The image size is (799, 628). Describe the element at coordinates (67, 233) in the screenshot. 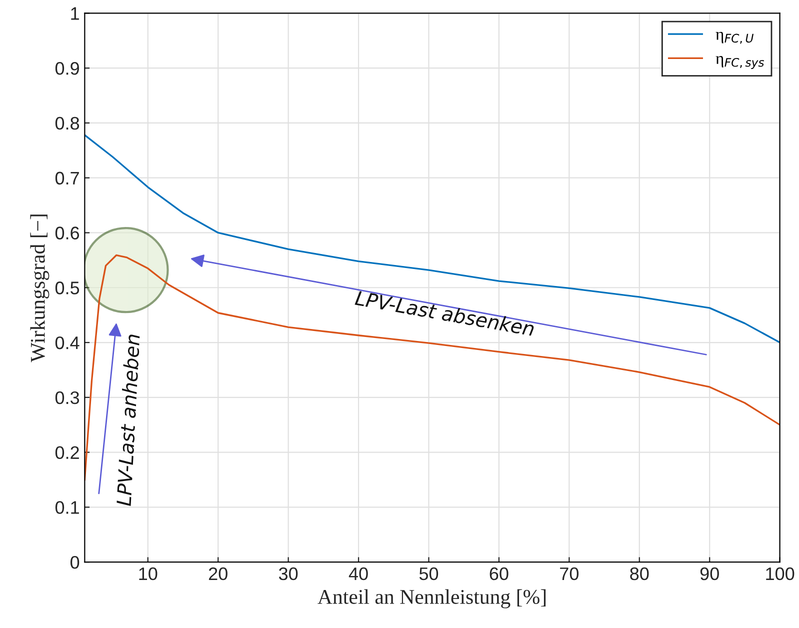

I see `y-tick-label: 0.6` at that location.